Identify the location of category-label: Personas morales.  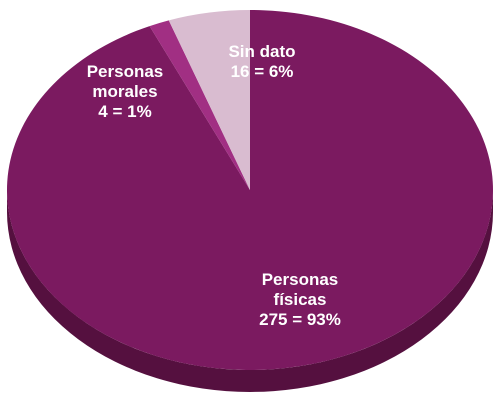
(125, 81).